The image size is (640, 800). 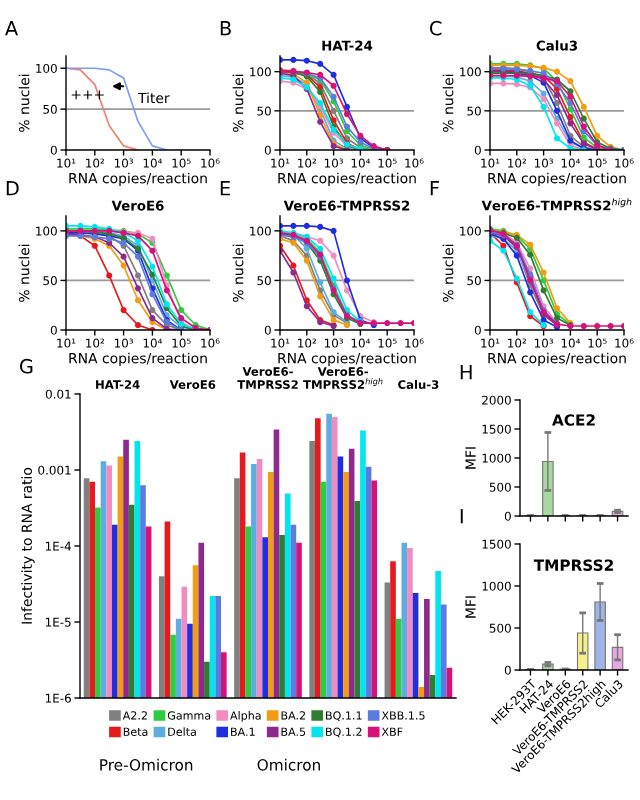 What do you see at coordinates (225, 188) in the screenshot?
I see `text: E` at bounding box center [225, 188].